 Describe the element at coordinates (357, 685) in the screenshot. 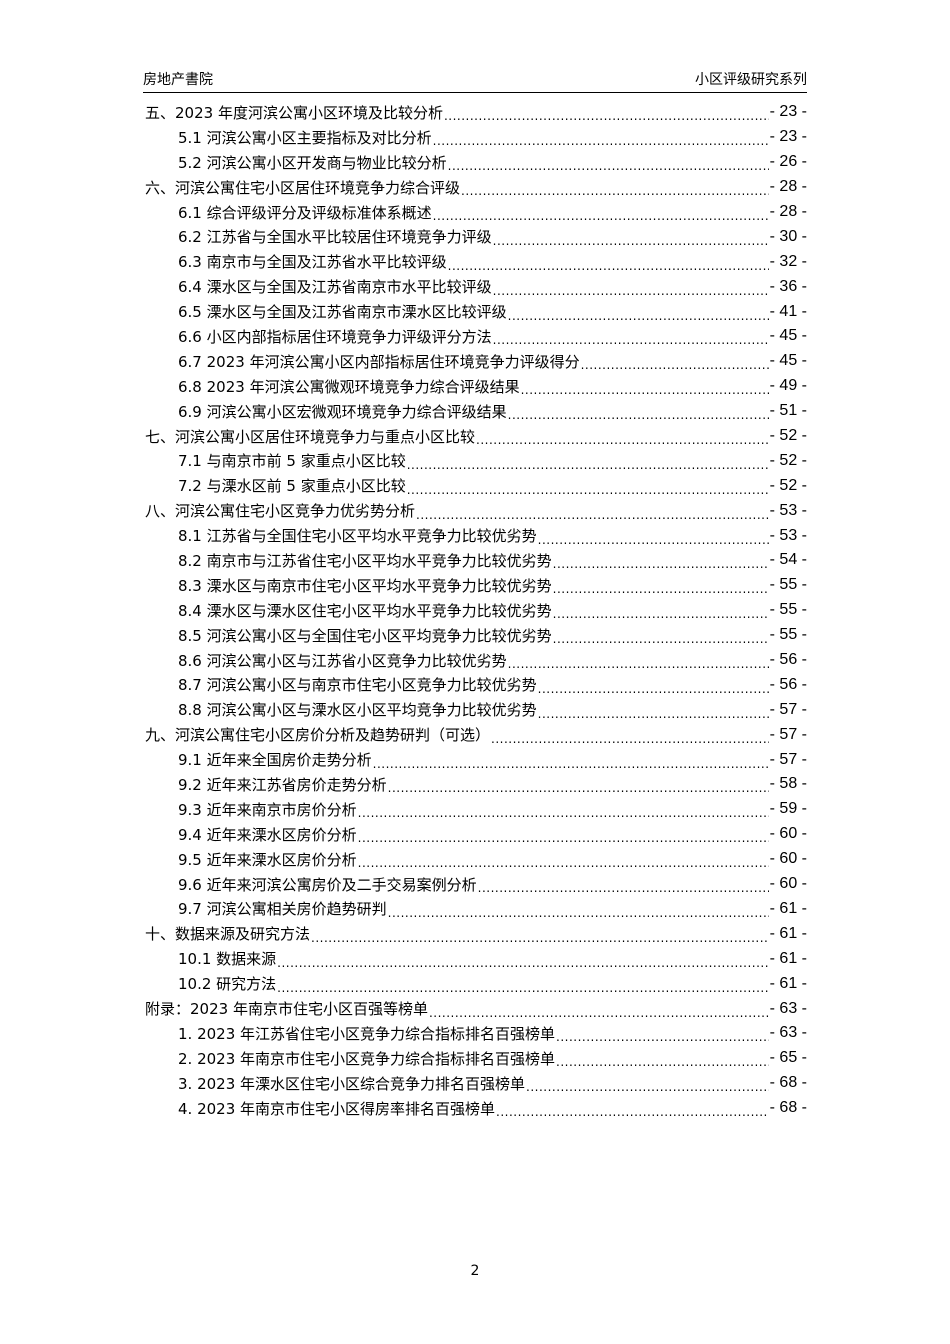

I see `toc-entry-title: 8.7 河滨公寓小区与南京市住宅小区竞争力比较优劣势` at that location.